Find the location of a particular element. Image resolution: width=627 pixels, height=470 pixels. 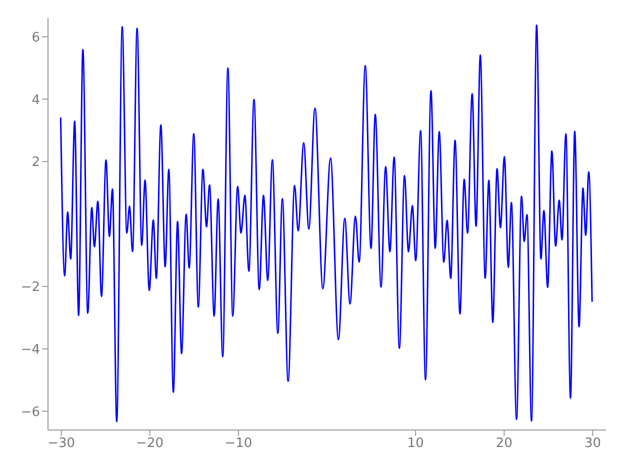

y-tick-label: −4 is located at coordinates (30, 350).